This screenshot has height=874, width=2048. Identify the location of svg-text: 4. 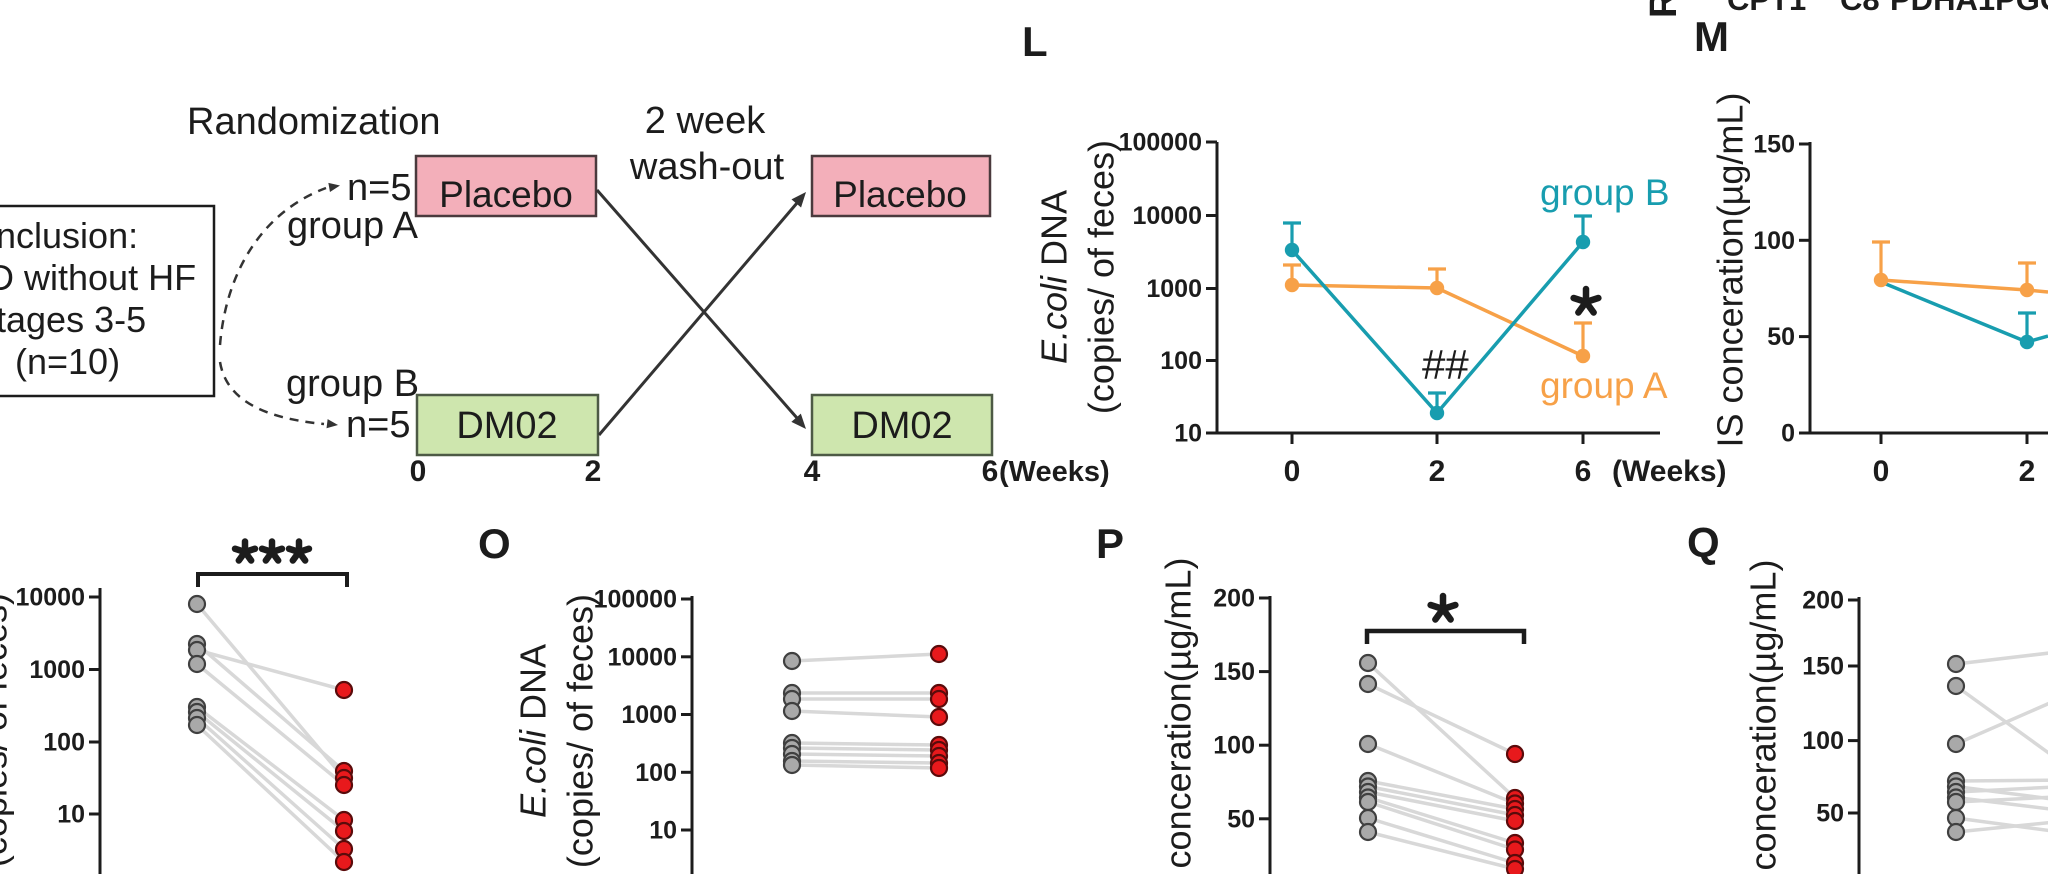
(812, 471).